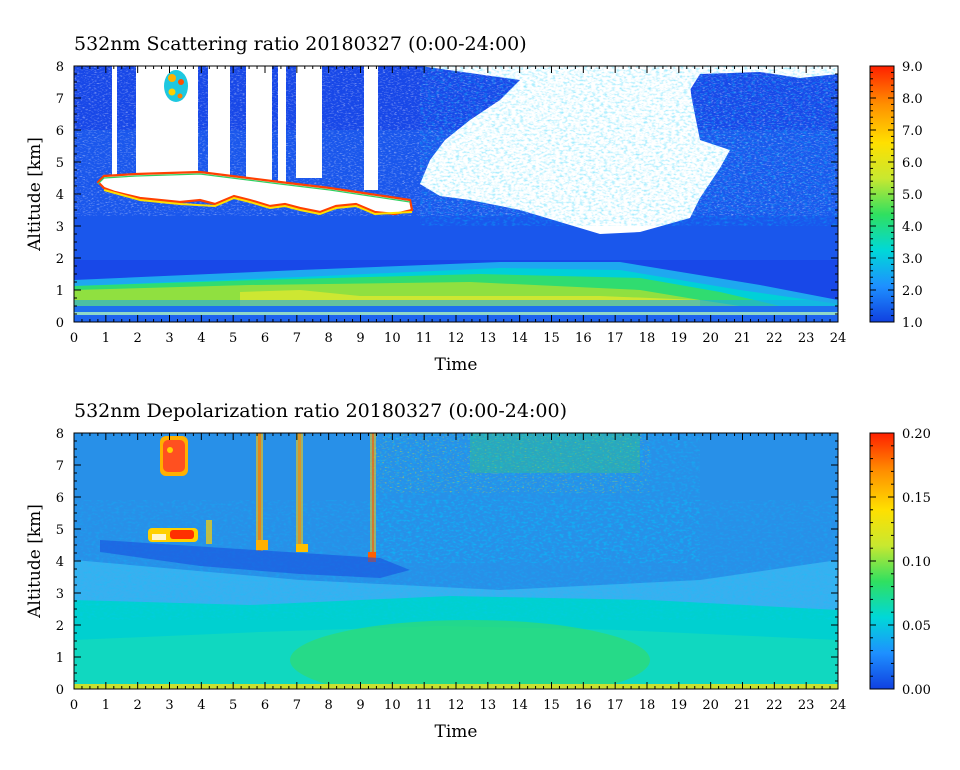  I want to click on panel2-streaks, so click(291, 497).